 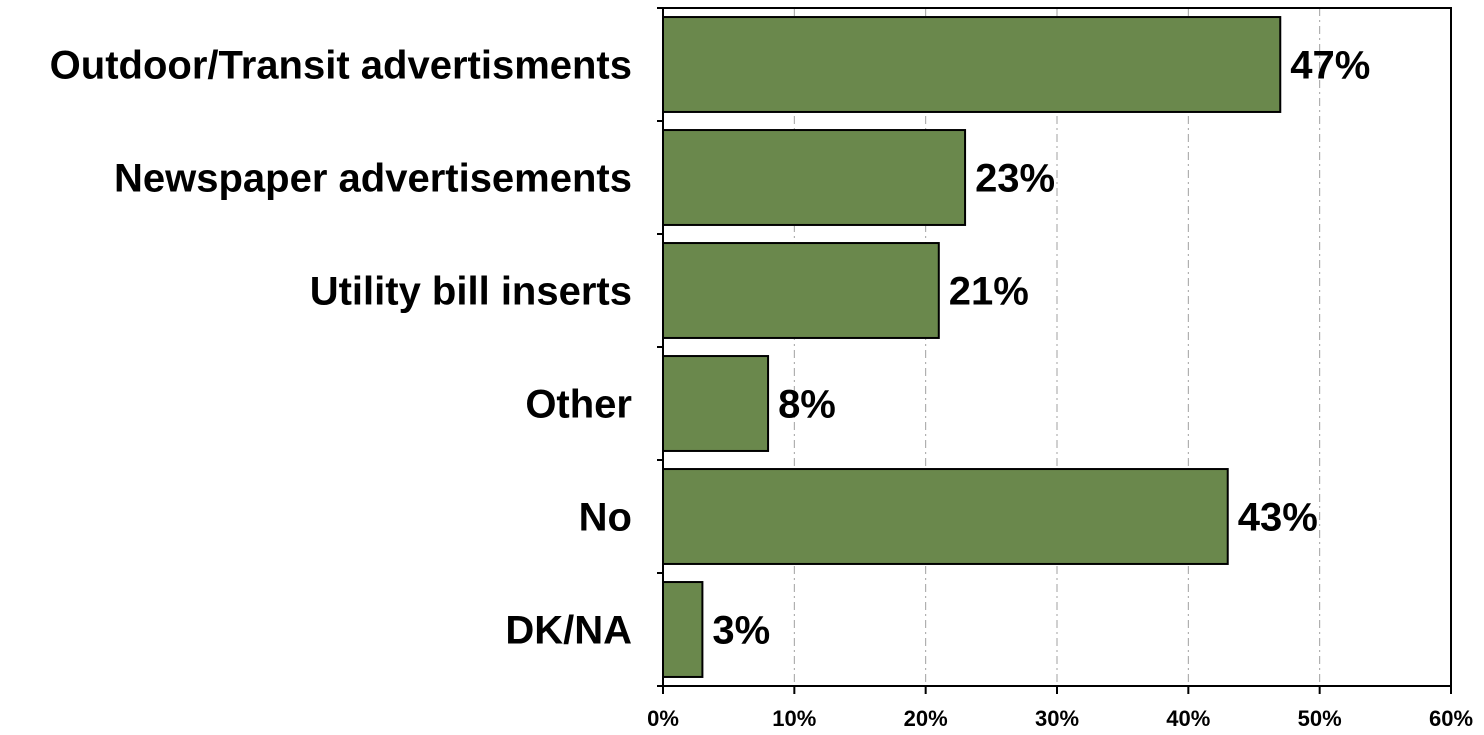 I want to click on value-label-1: 23%, so click(x=1015, y=179).